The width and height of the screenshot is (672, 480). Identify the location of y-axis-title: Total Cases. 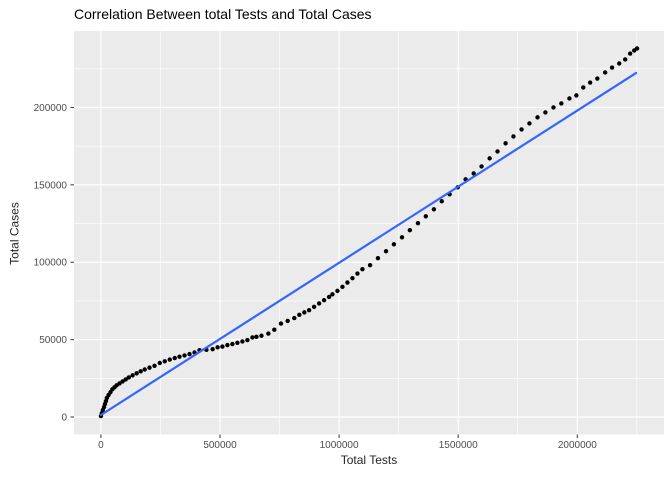
(14, 233).